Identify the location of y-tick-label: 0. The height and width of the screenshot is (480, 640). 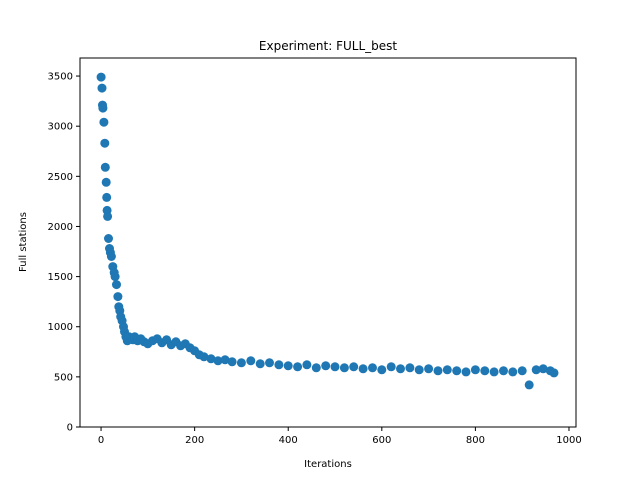
(70, 428).